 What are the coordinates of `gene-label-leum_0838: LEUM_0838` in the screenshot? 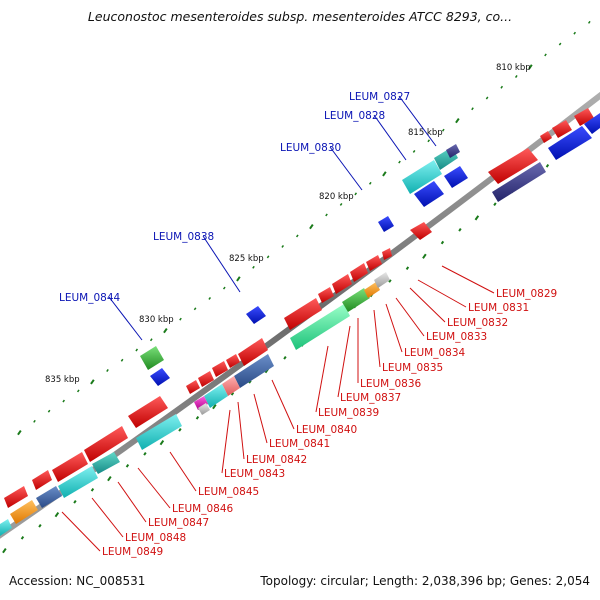 It's located at (183, 237).